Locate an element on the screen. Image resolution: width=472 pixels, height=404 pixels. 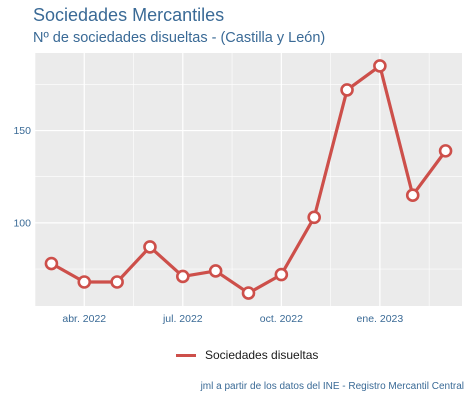
legend-label: Sociedades disueltas is located at coordinates (262, 355).